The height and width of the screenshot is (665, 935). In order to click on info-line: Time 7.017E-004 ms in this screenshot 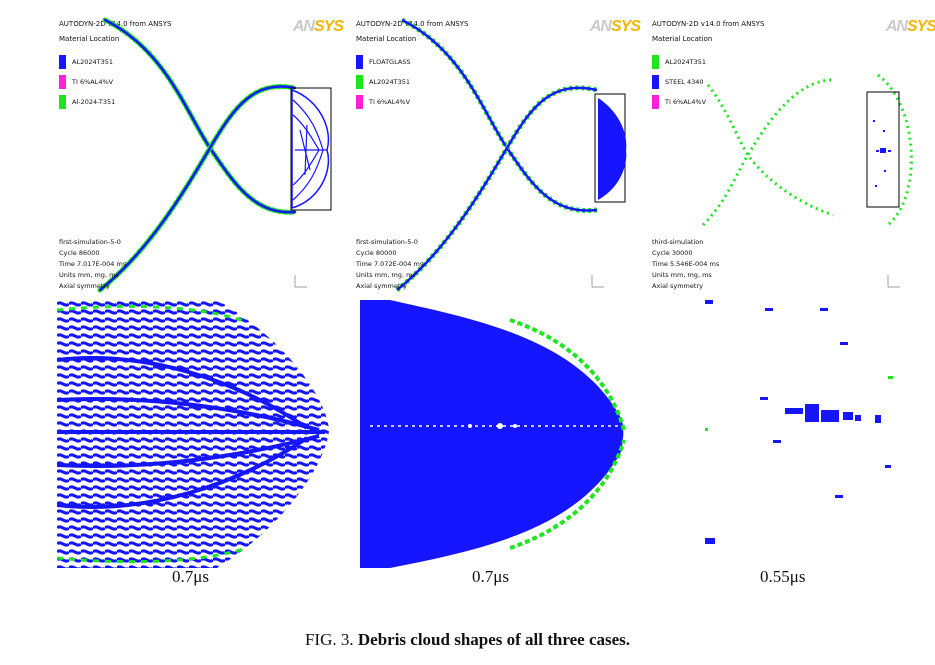, I will do `click(93, 264)`.